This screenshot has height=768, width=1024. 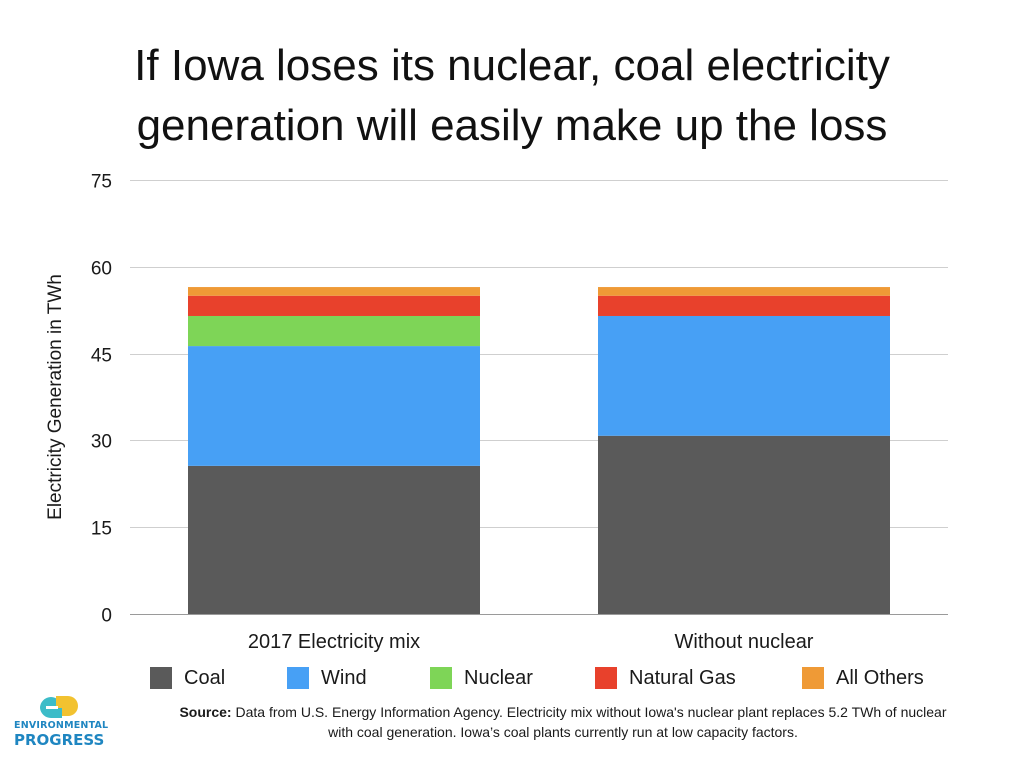 I want to click on legend-item-all-others: All Others, so click(x=863, y=678).